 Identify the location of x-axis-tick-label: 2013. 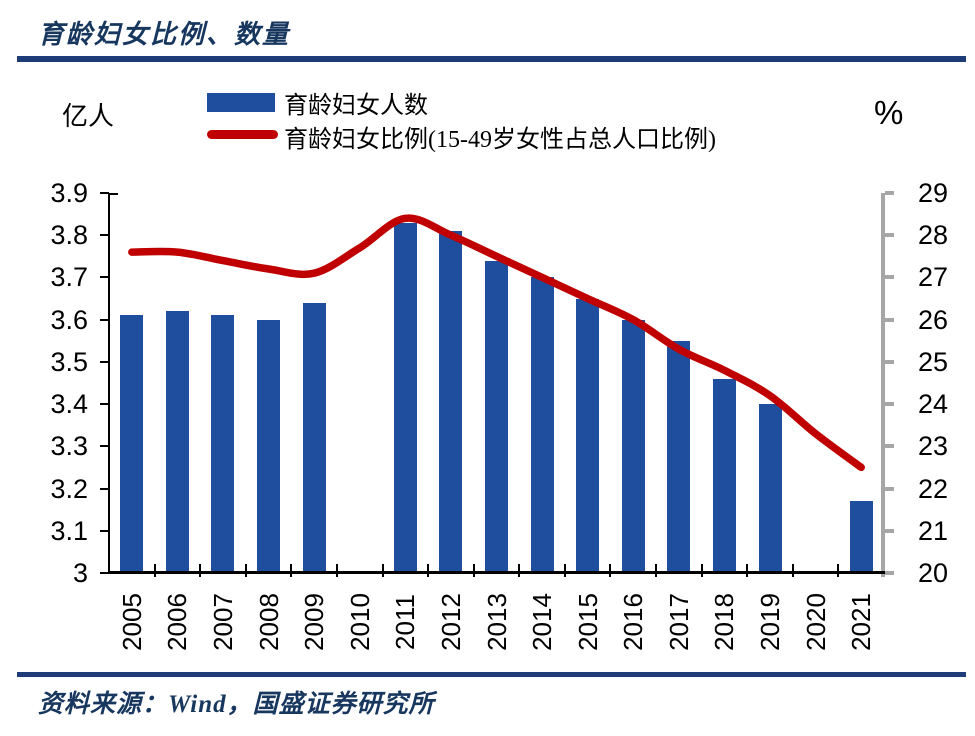
(496, 622).